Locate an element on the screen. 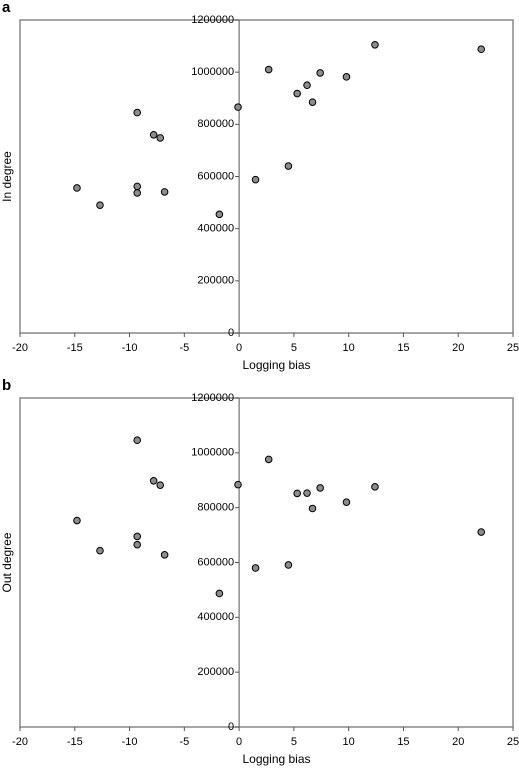 This screenshot has height=770, width=519. panel-label: b is located at coordinates (6, 385).